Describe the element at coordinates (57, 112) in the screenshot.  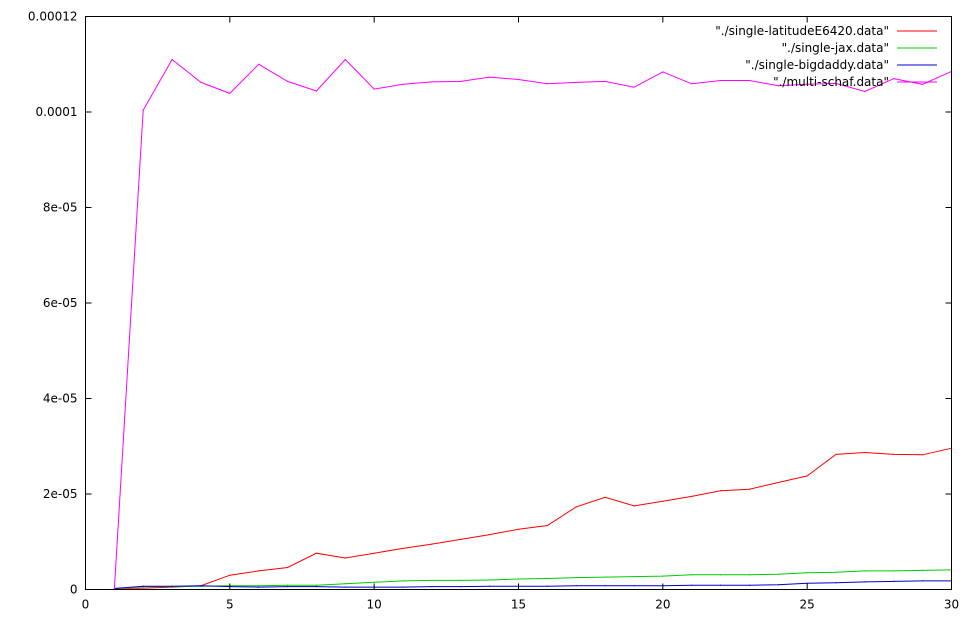
I see `y-tick-label: 0.0001` at that location.